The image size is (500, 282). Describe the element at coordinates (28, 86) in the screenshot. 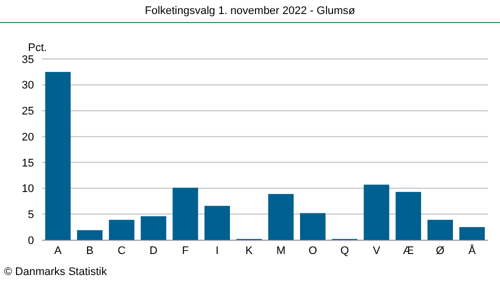

I see `y-tick-label: 30` at that location.